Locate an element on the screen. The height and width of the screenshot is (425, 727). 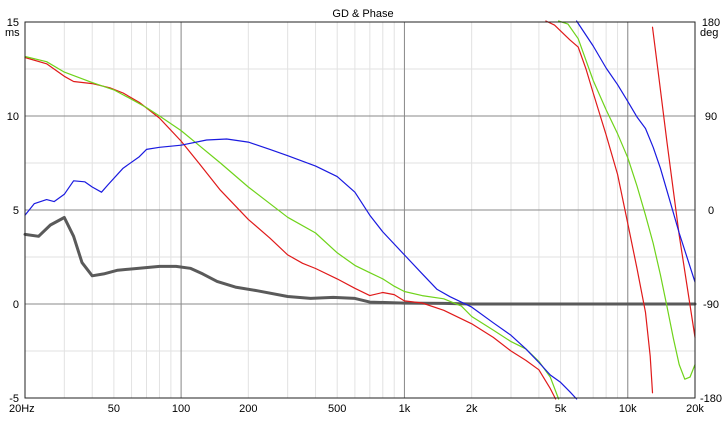
y-right-tick-label: -180 is located at coordinates (711, 399).